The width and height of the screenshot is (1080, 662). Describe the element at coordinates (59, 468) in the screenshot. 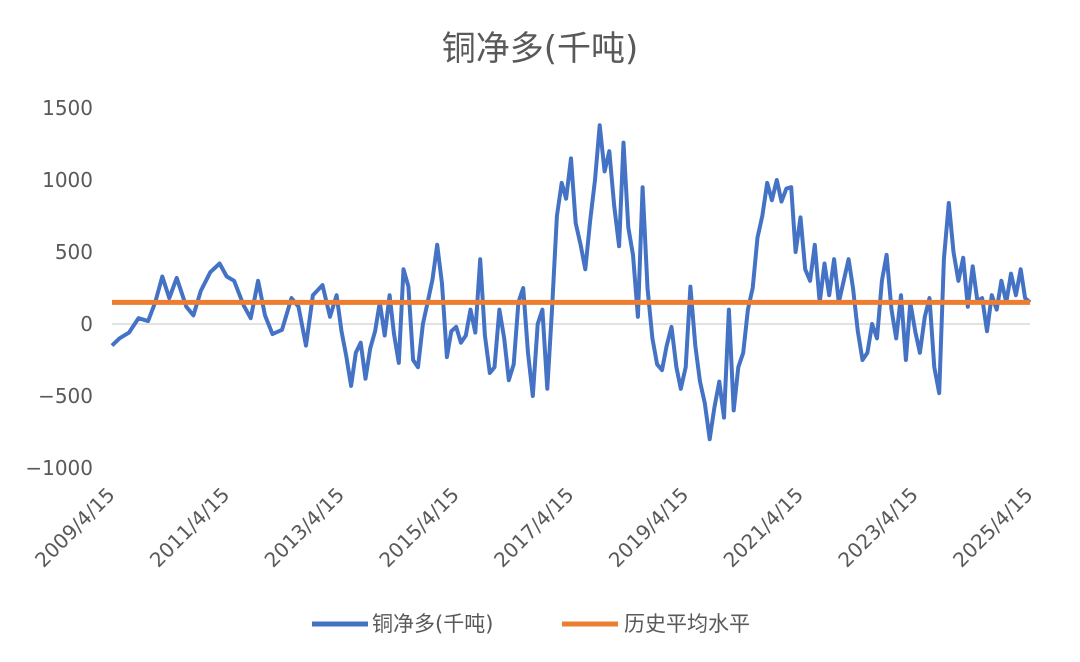

I see `y-tick-label: −1000` at that location.